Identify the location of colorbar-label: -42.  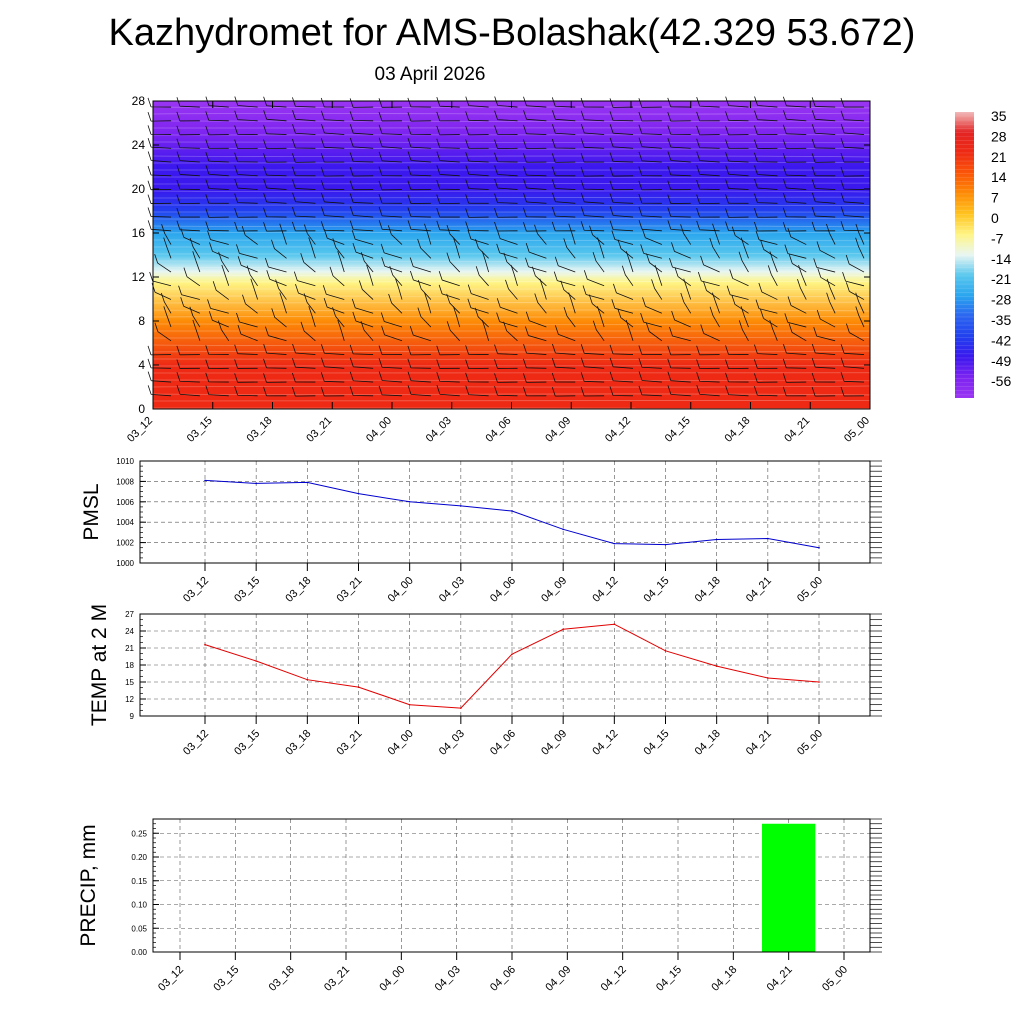
(1001, 340).